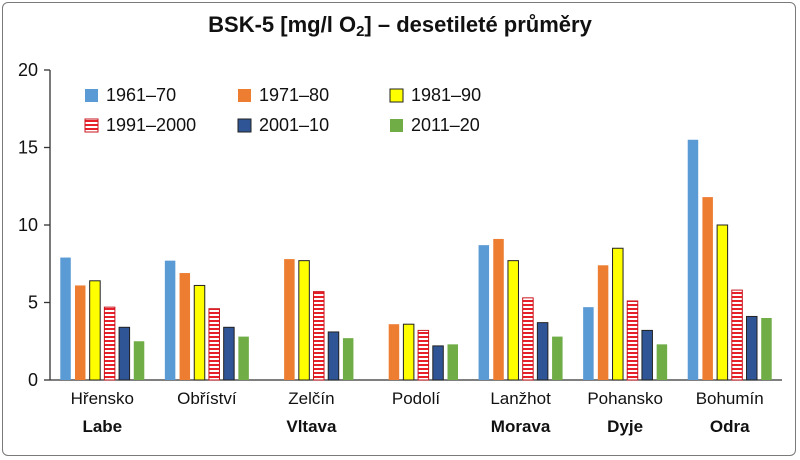 Image resolution: width=800 pixels, height=460 pixels. I want to click on x-tick-label: Obříství, so click(207, 398).